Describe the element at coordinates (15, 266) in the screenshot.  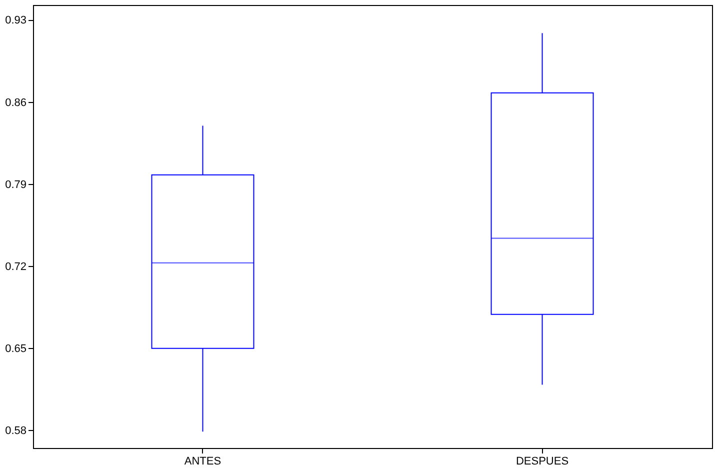
I see `y-tick-label: 0.72` at that location.